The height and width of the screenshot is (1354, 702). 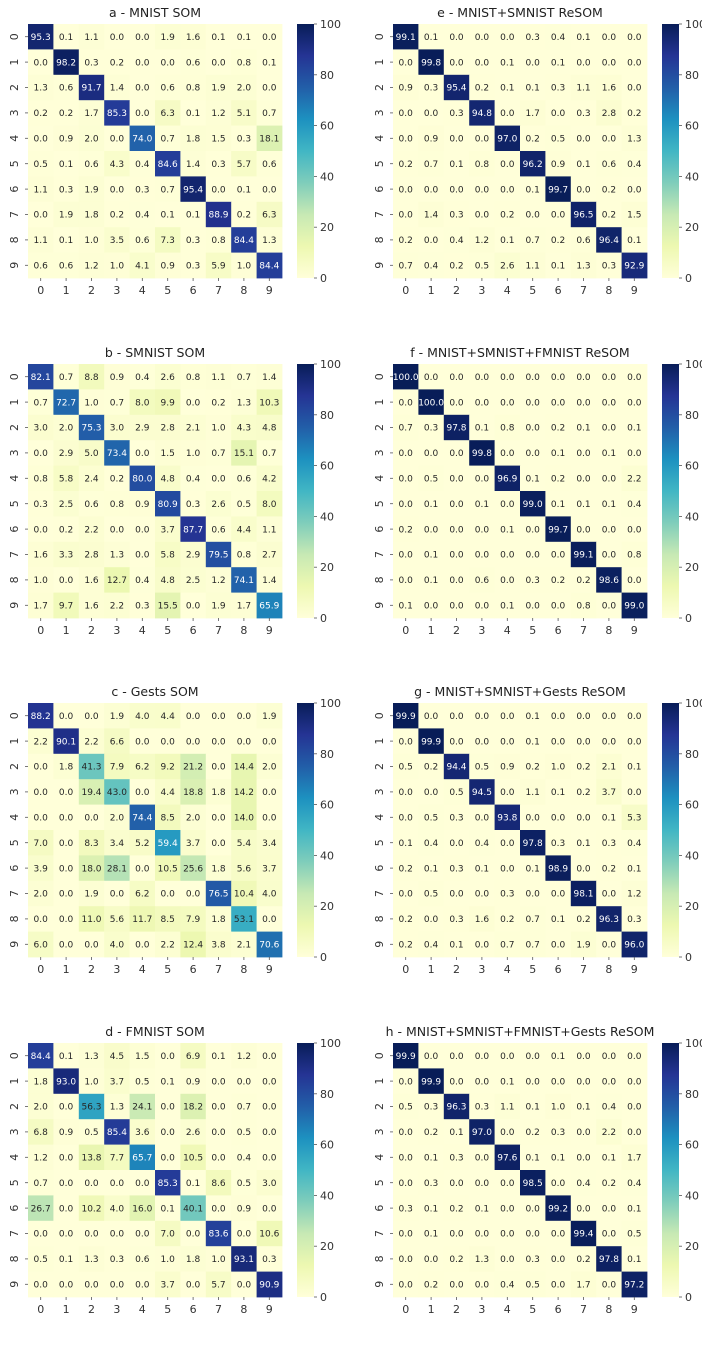 What do you see at coordinates (14, 402) in the screenshot?
I see `y-tick-label: 1` at bounding box center [14, 402].